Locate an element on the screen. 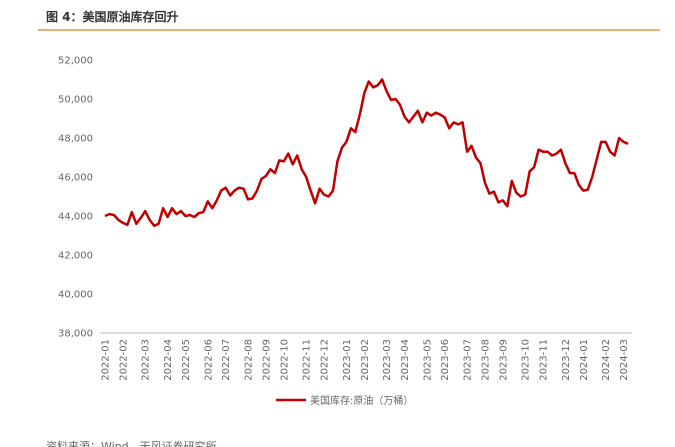  x-tick-label: 2023-11 is located at coordinates (544, 360).